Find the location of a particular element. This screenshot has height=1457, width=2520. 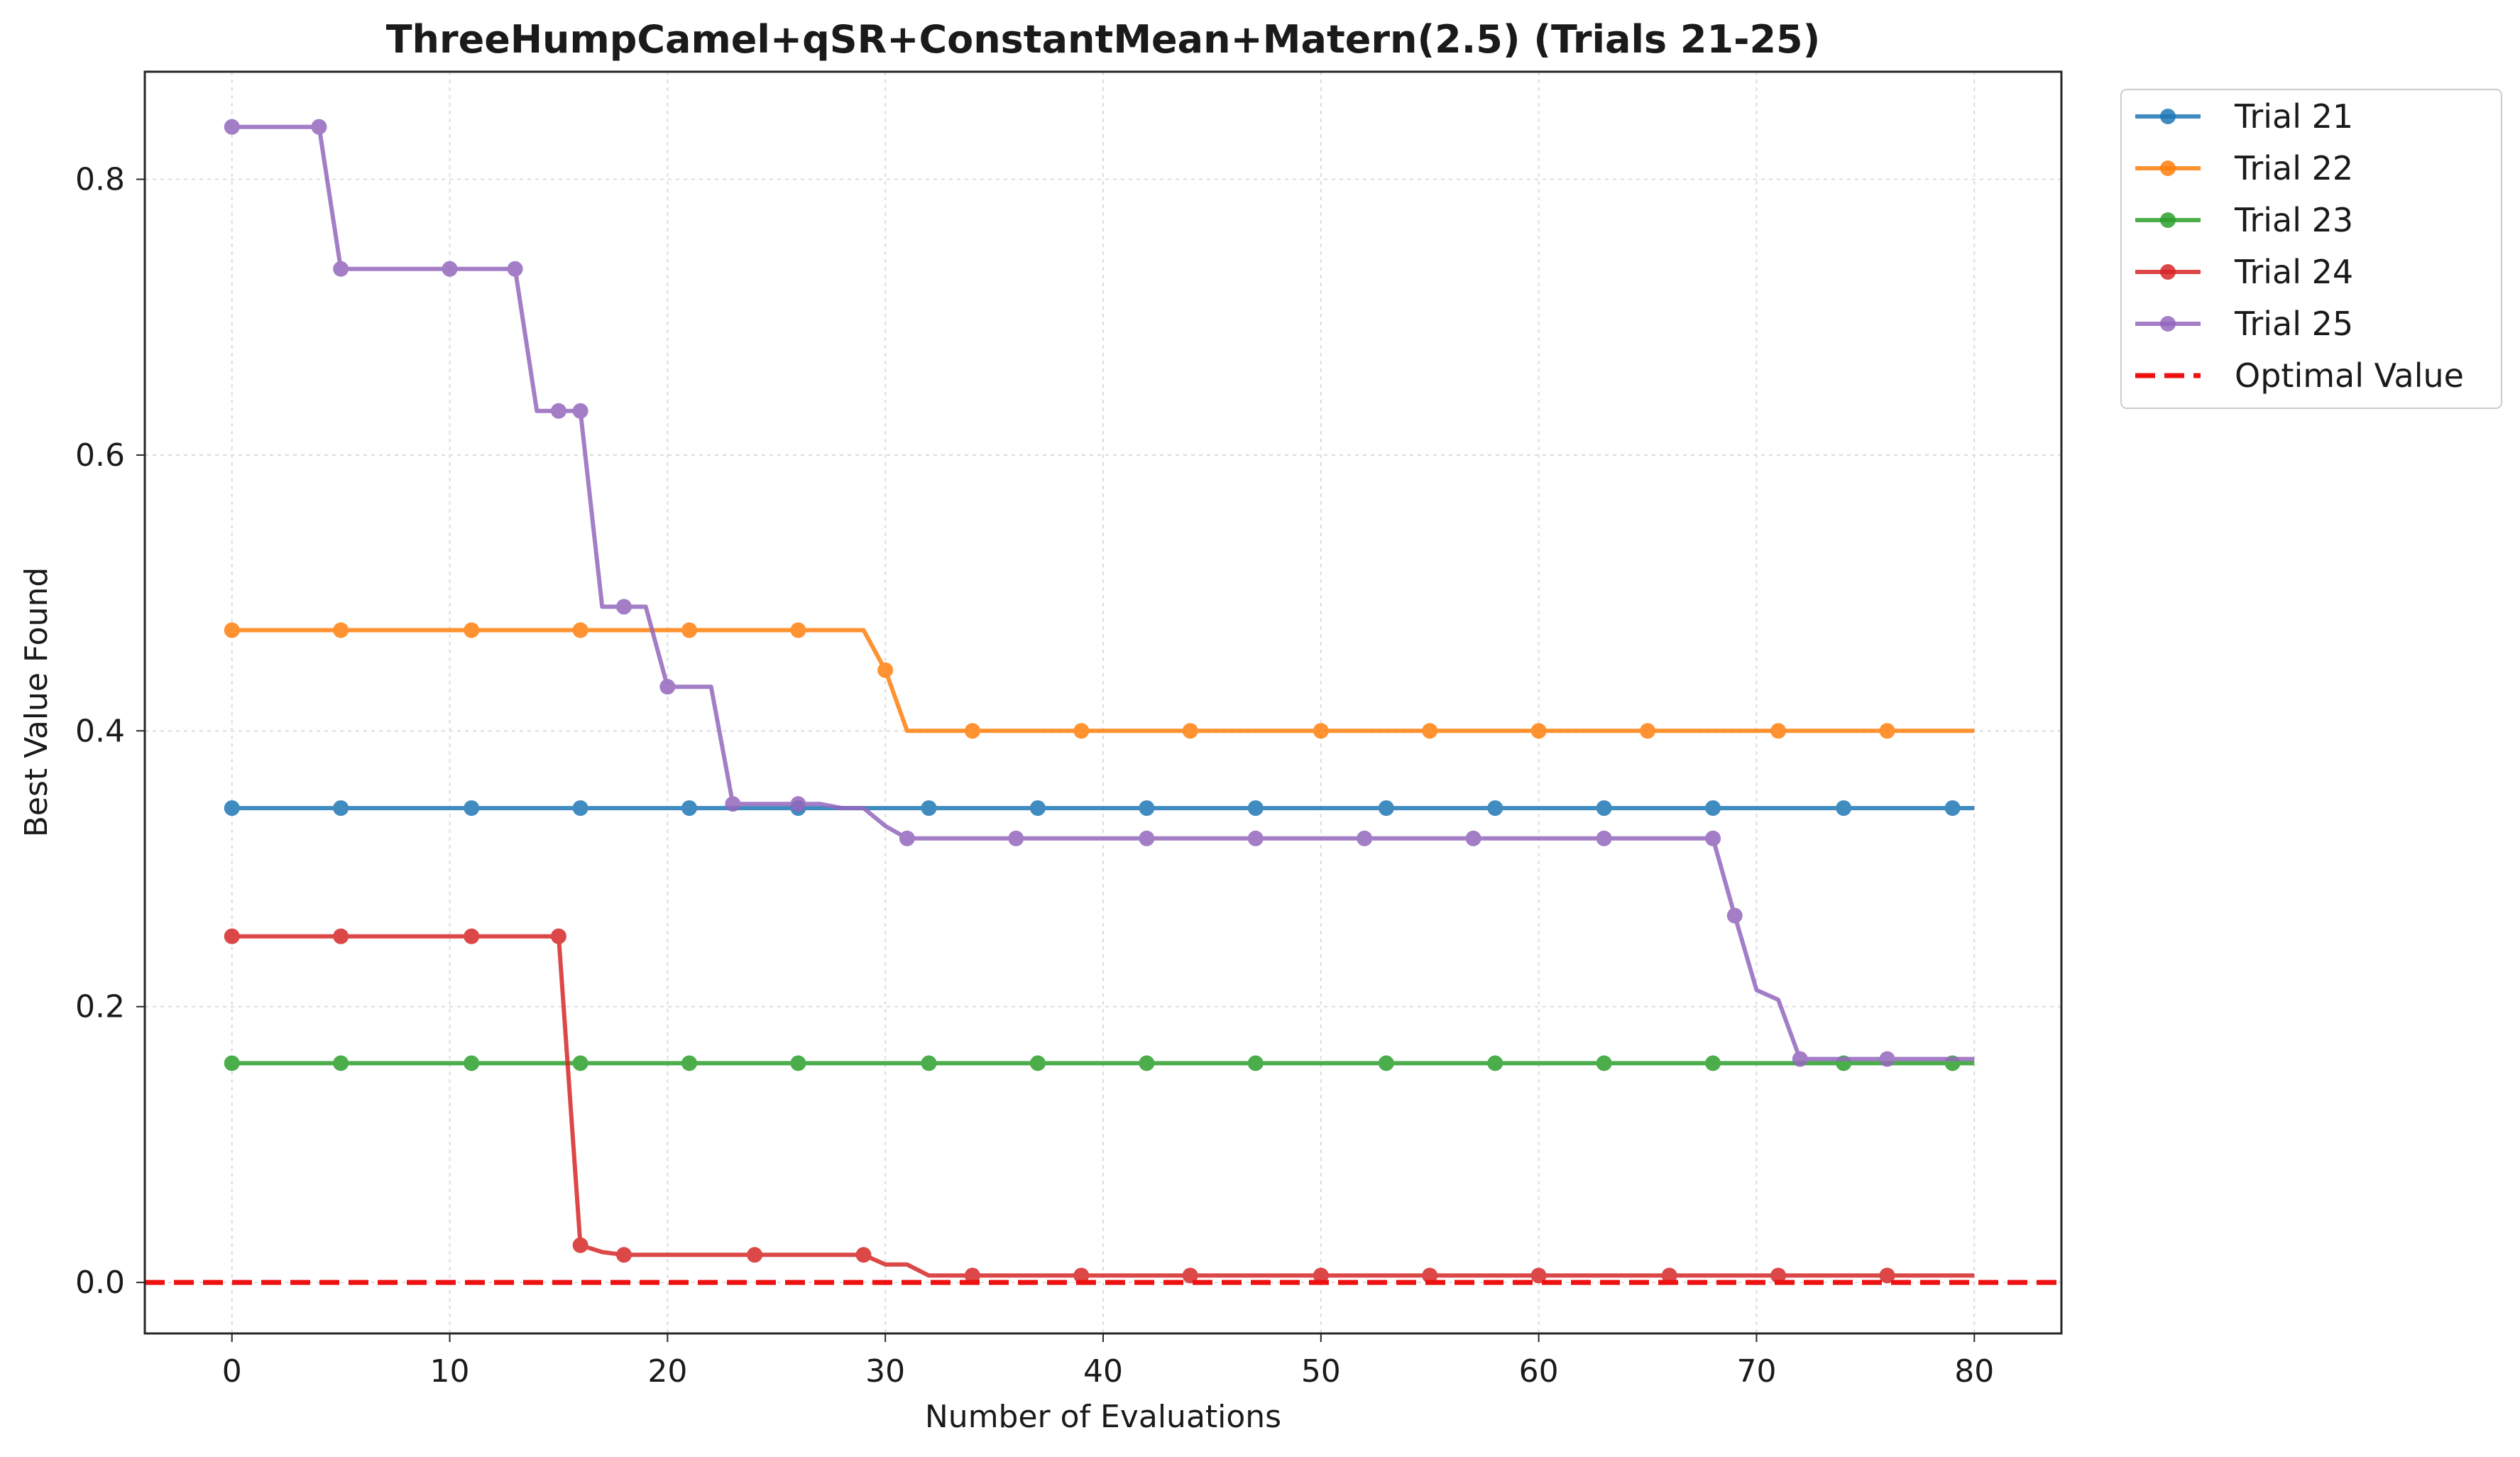

x-axis-ticks: 0 10 20 30 40 50 60 70 80 is located at coordinates (1108, 1361).